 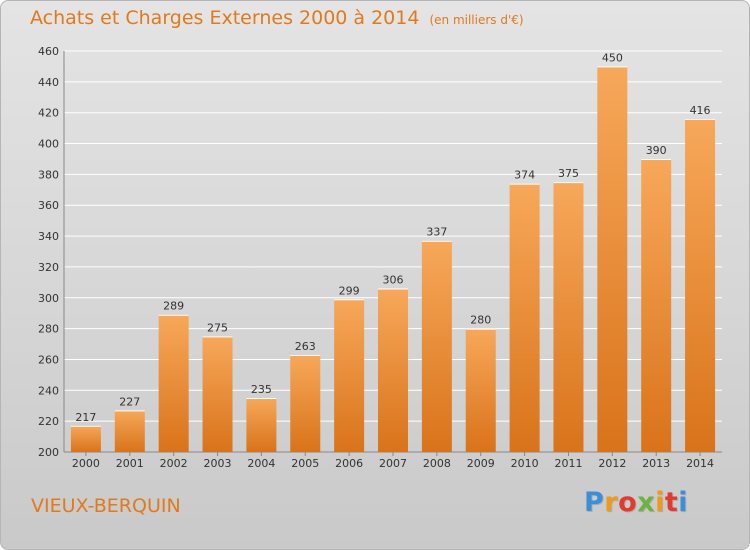 What do you see at coordinates (48, 113) in the screenshot?
I see `y-tick-label: 420` at bounding box center [48, 113].